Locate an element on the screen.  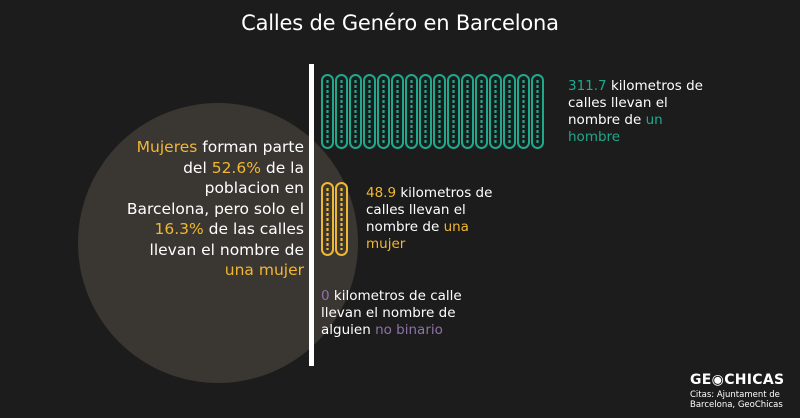
circle-text-part1: forman parte del is located at coordinates (243, 157).